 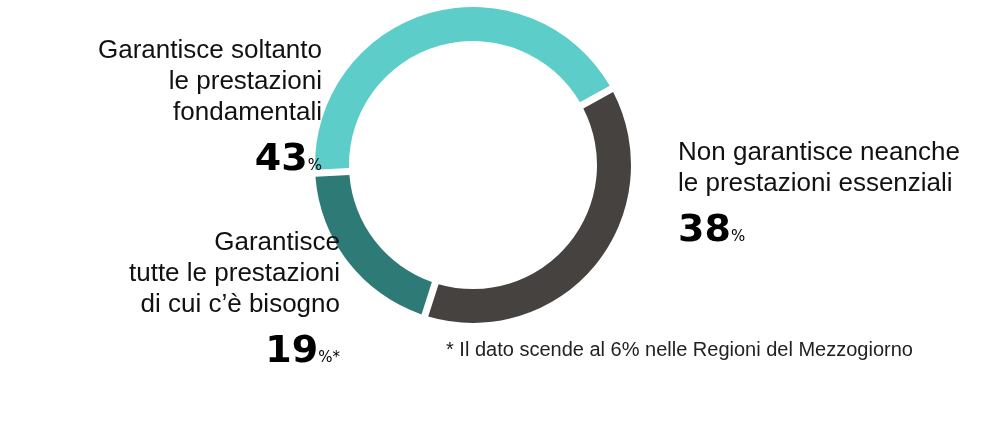 What do you see at coordinates (288, 157) in the screenshot?
I see `data-label: 43%` at bounding box center [288, 157].